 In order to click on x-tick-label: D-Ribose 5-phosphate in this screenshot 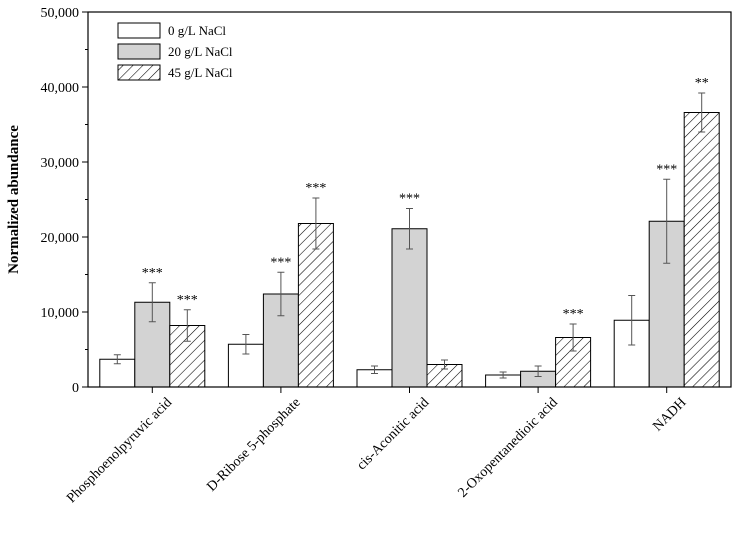, I will do `click(253, 444)`.